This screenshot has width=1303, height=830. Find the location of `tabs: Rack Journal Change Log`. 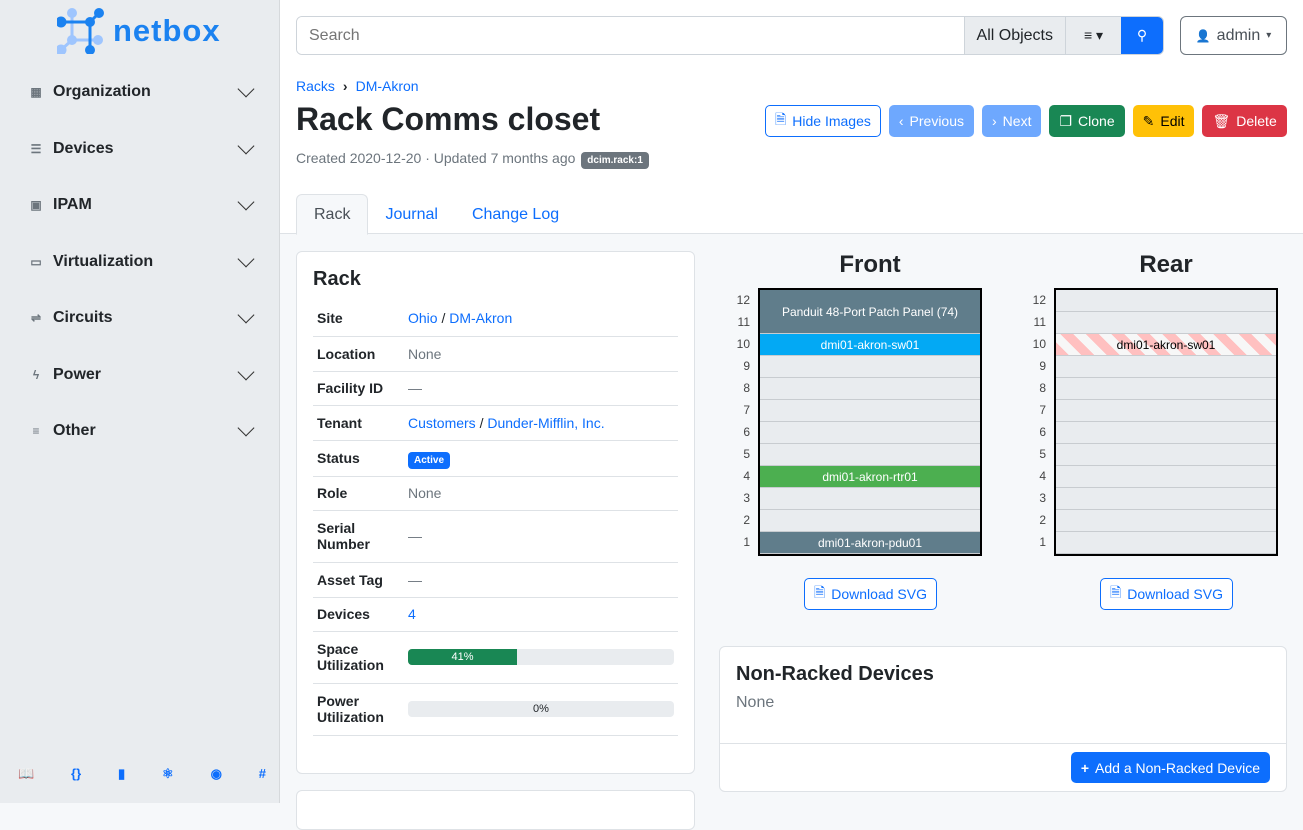

tabs: Rack Journal Change Log is located at coordinates (436, 214).